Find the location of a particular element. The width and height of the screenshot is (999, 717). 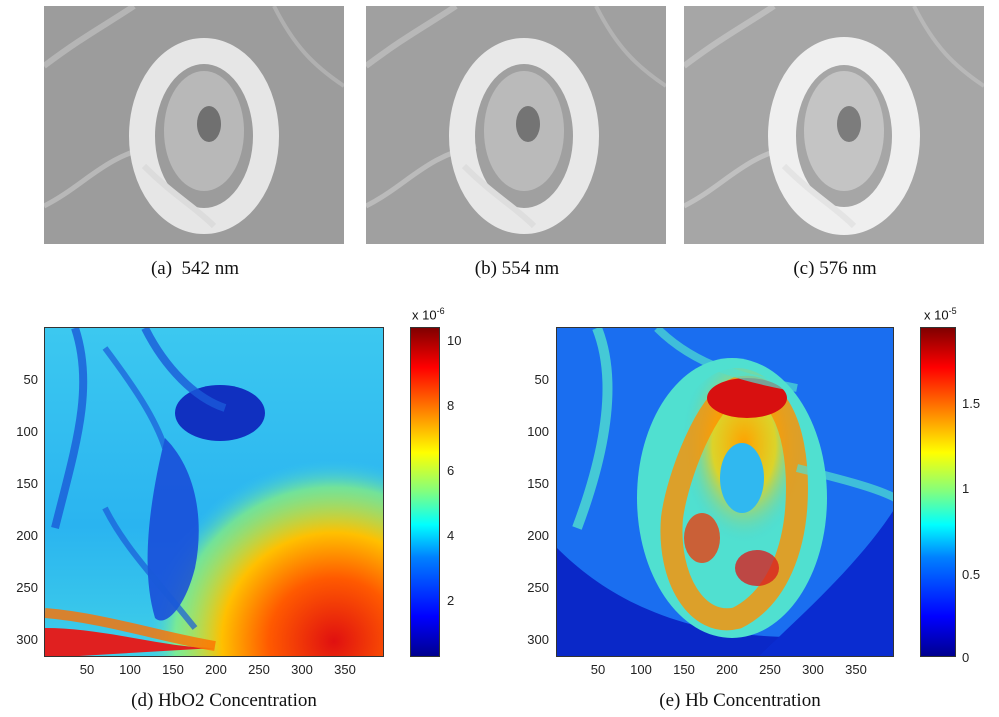

image-542nm is located at coordinates (194, 125).